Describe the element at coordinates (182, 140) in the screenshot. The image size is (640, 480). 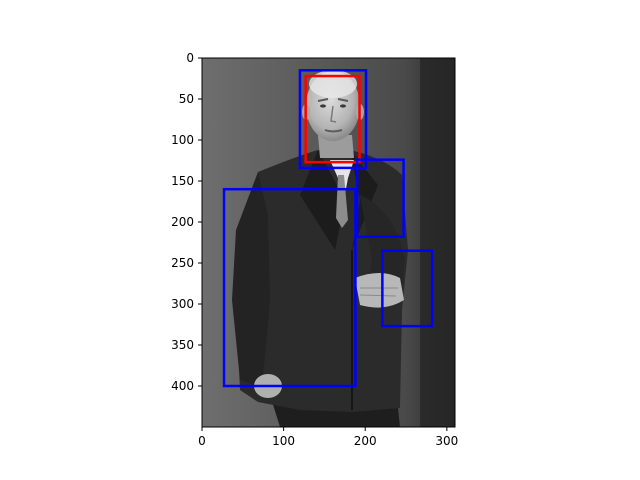
I see `y-tick-label: 100` at that location.